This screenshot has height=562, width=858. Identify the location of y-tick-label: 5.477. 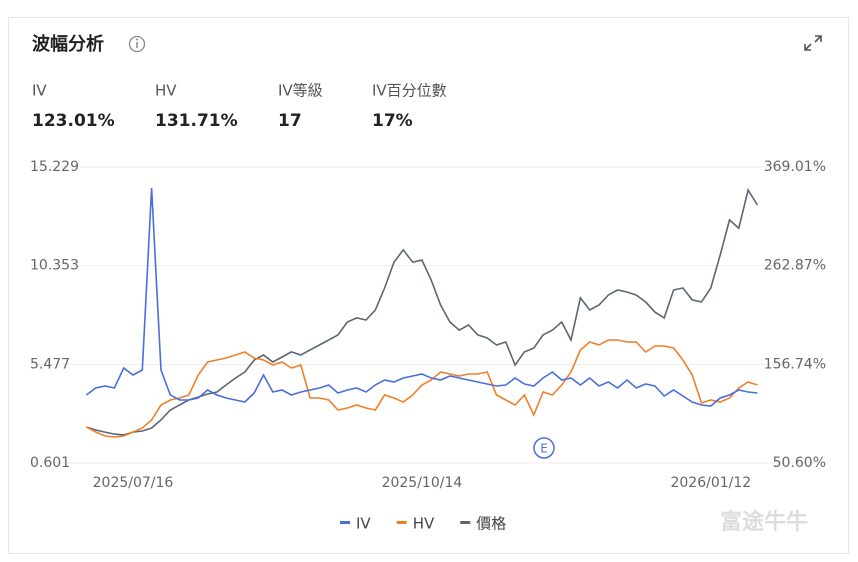
(50, 364).